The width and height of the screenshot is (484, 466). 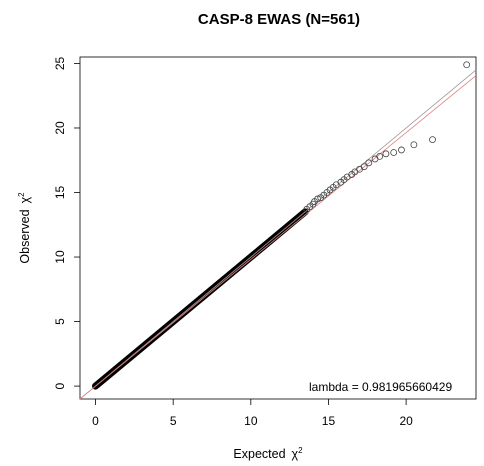 What do you see at coordinates (173, 421) in the screenshot?
I see `x-tick-label: 5` at bounding box center [173, 421].